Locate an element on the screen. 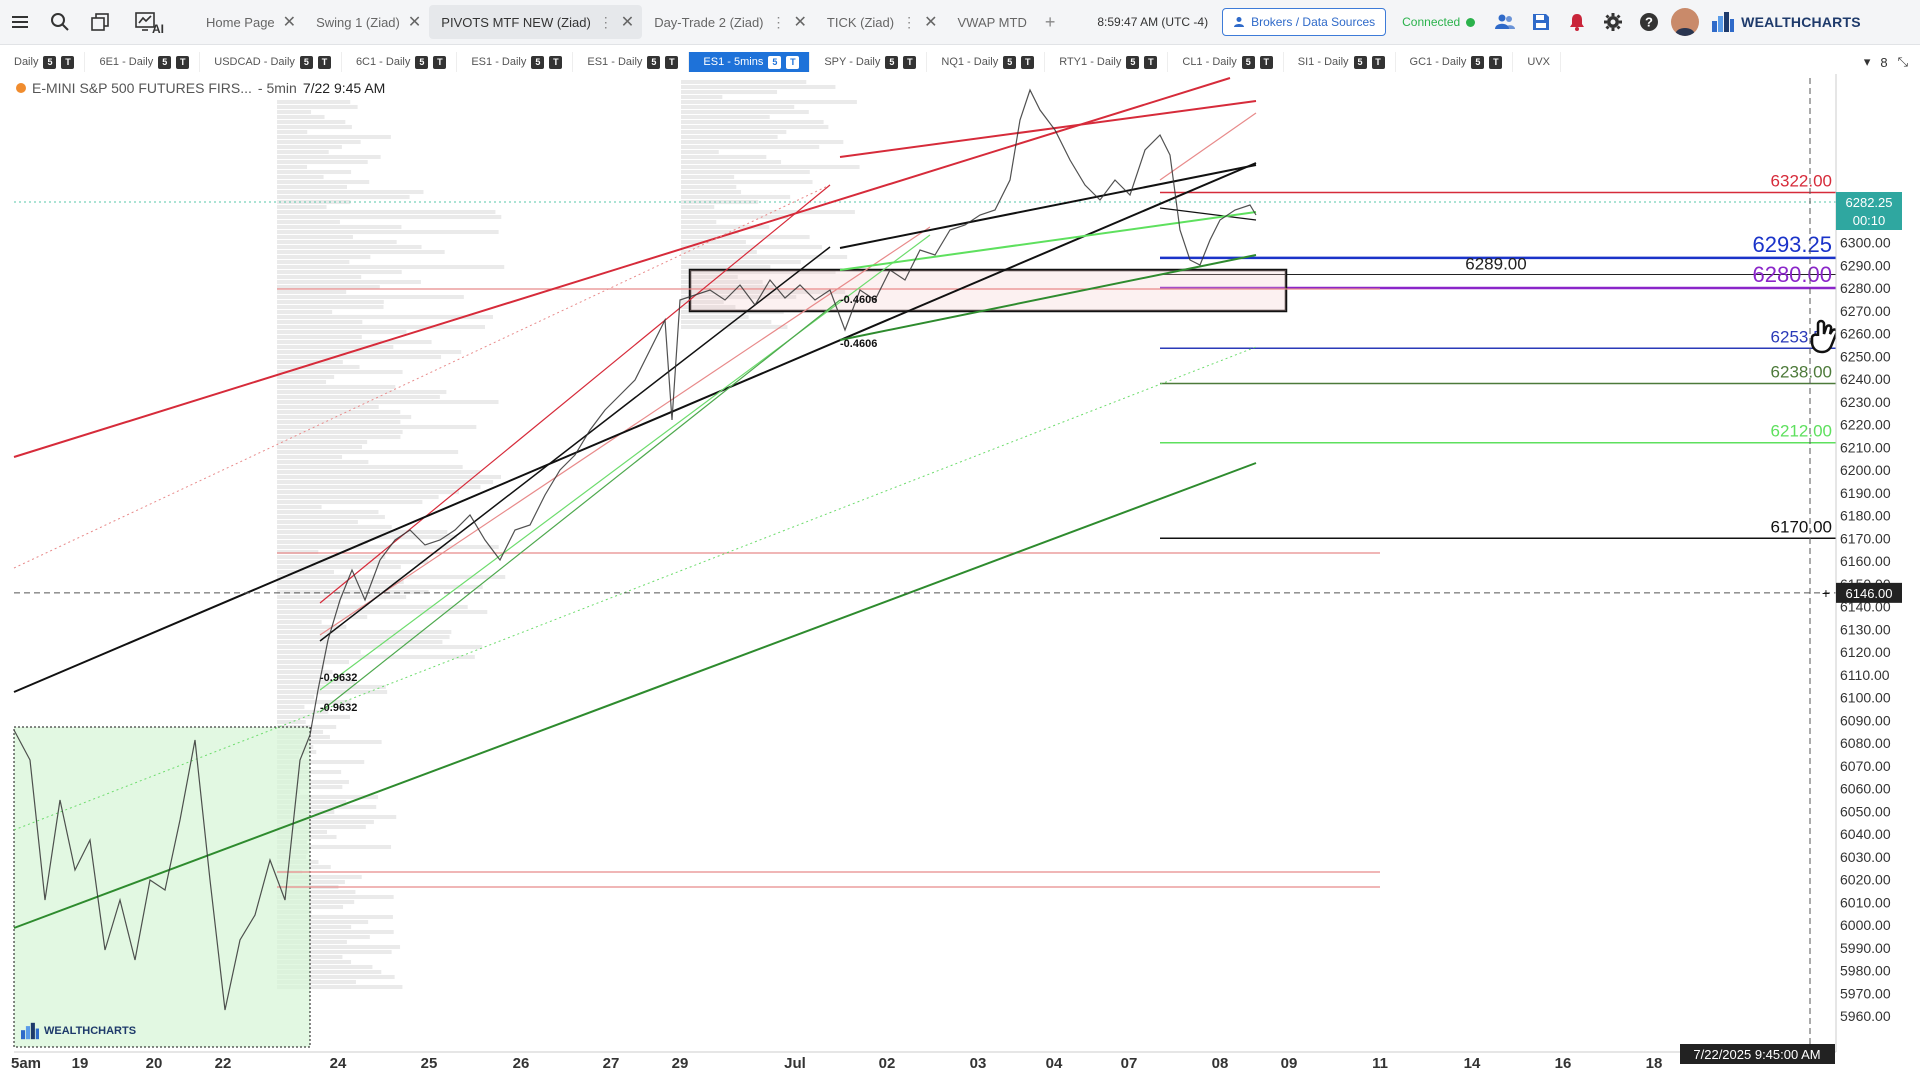 Image resolution: width=1920 pixels, height=1080 pixels. tab-swing-1: Swing 1 (Ziad) ✕ is located at coordinates (366, 22).